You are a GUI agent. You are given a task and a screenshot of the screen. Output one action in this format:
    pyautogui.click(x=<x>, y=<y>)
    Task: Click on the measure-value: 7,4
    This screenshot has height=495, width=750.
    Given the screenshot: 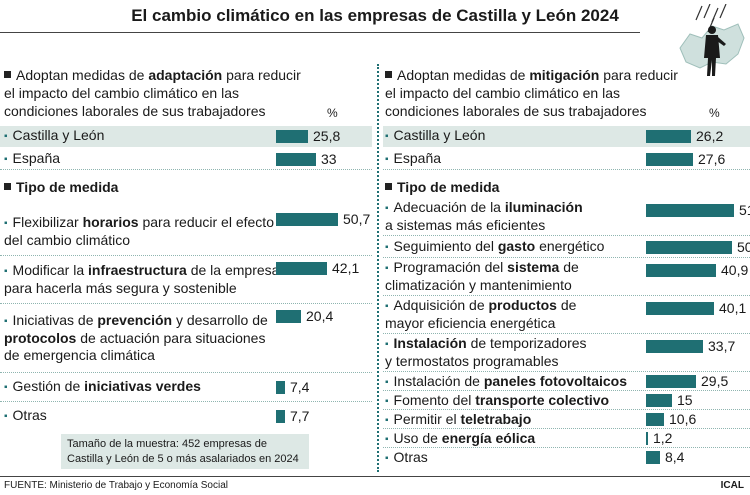 What is the action you would take?
    pyautogui.click(x=300, y=387)
    